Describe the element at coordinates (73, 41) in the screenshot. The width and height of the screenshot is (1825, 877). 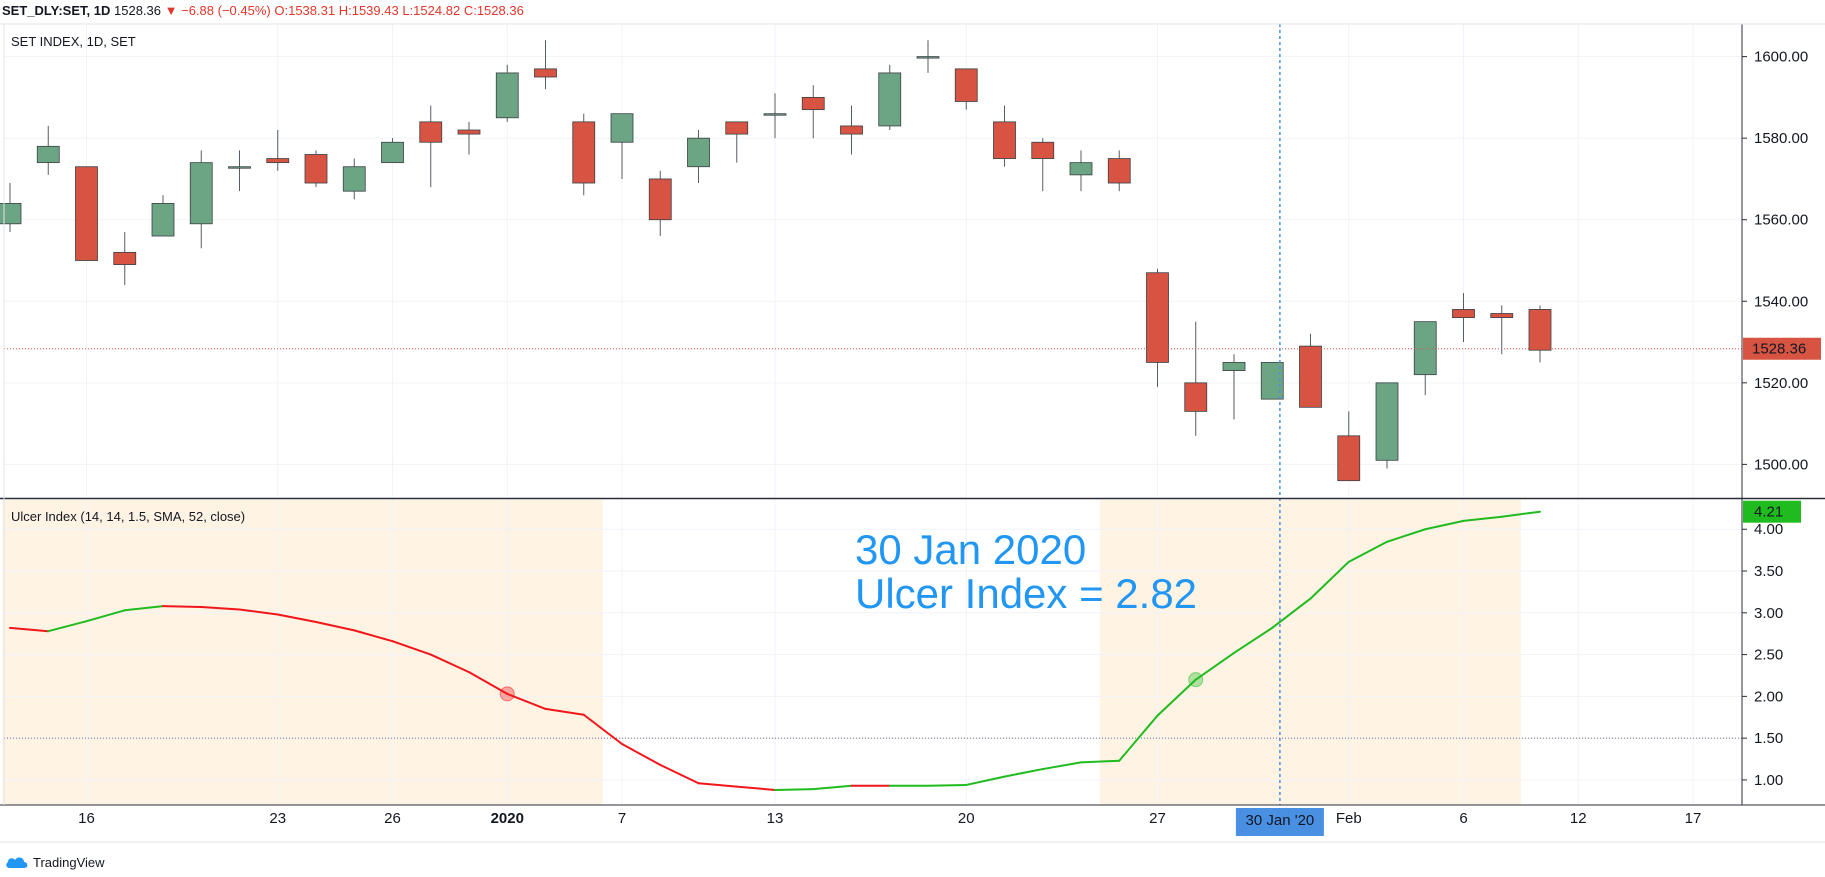
I see `price-pane-title: SET INDEX, 1D, SET` at that location.